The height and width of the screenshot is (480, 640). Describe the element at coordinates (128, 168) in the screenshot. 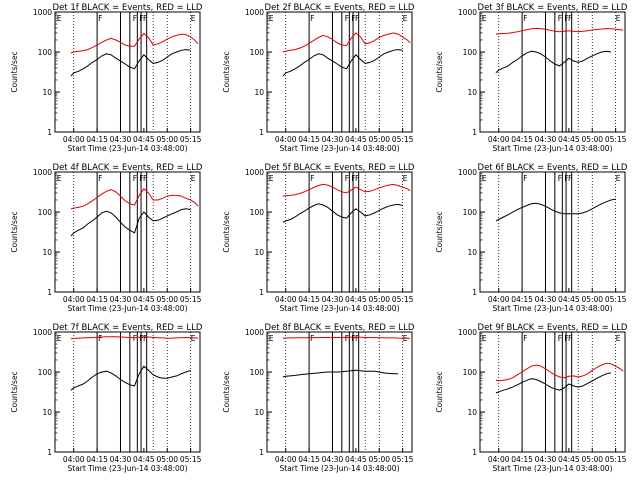

I see `panel-title: Det 4f BLACK = Events, RED = LLD` at that location.